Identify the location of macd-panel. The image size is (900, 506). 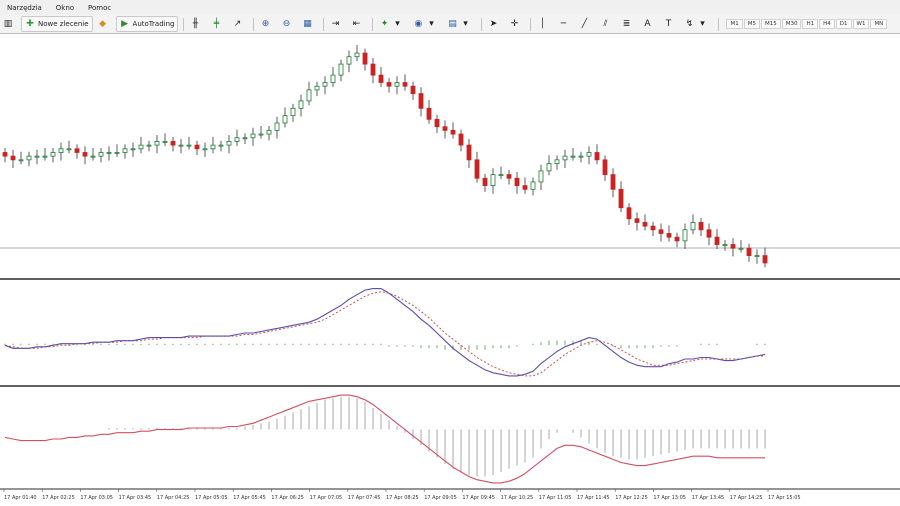
(385, 332).